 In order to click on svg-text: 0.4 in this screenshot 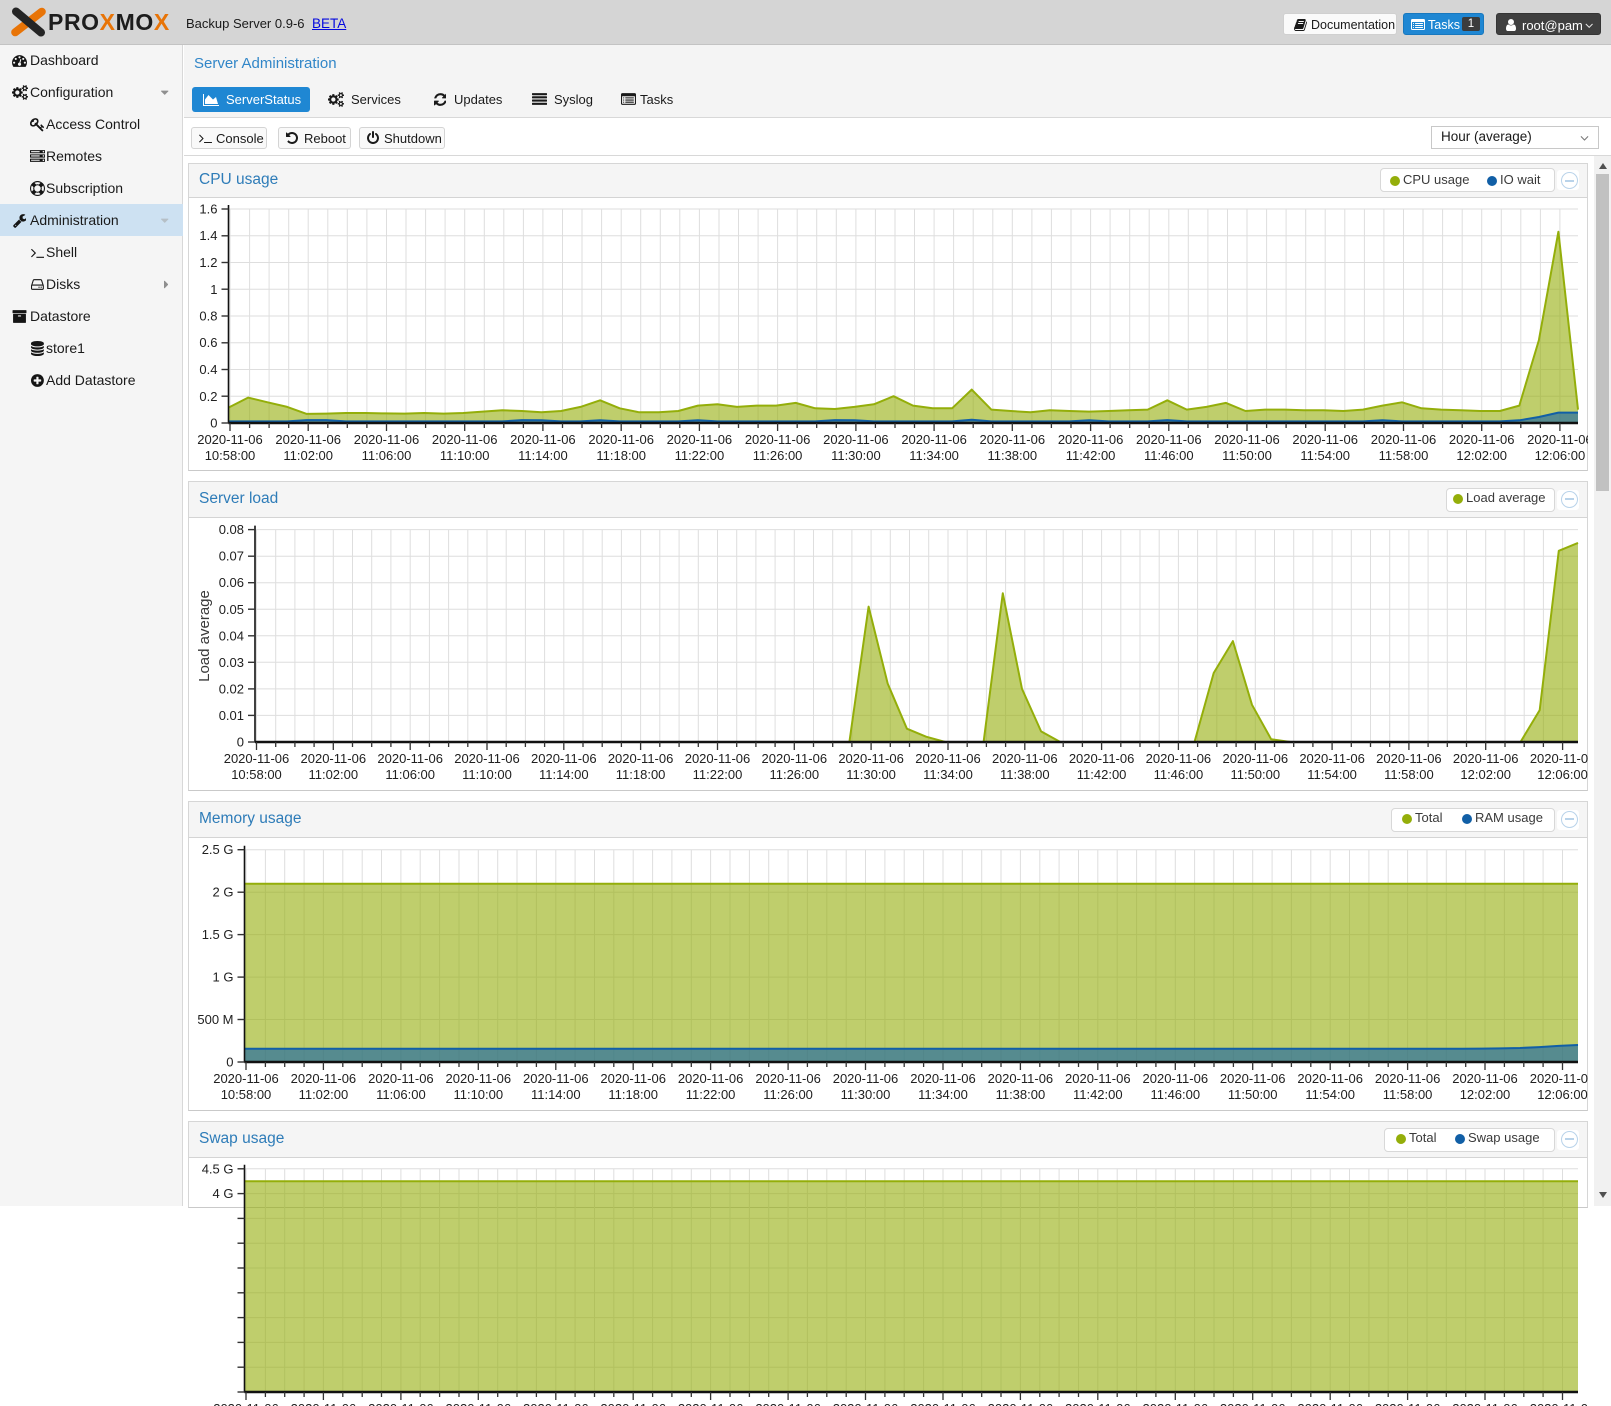, I will do `click(208, 369)`.